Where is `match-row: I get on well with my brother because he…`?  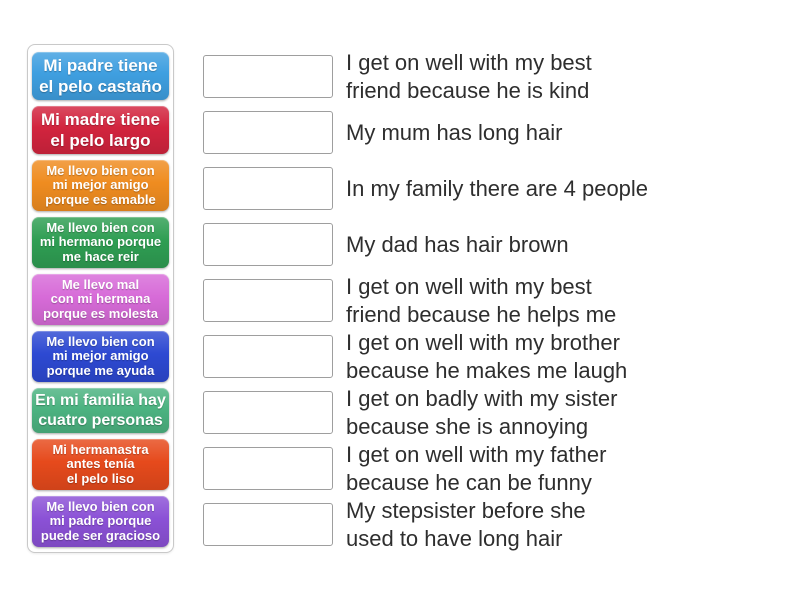
match-row: I get on well with my brother because he… is located at coordinates (425, 356).